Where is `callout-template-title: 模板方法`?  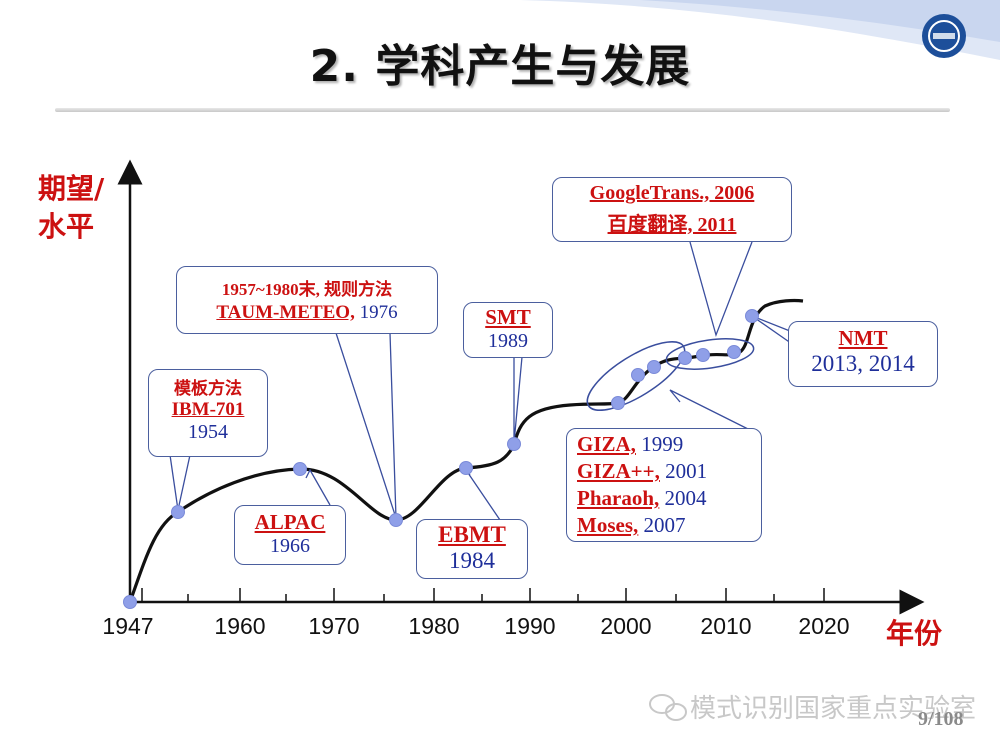 callout-template-title: 模板方法 is located at coordinates (208, 389).